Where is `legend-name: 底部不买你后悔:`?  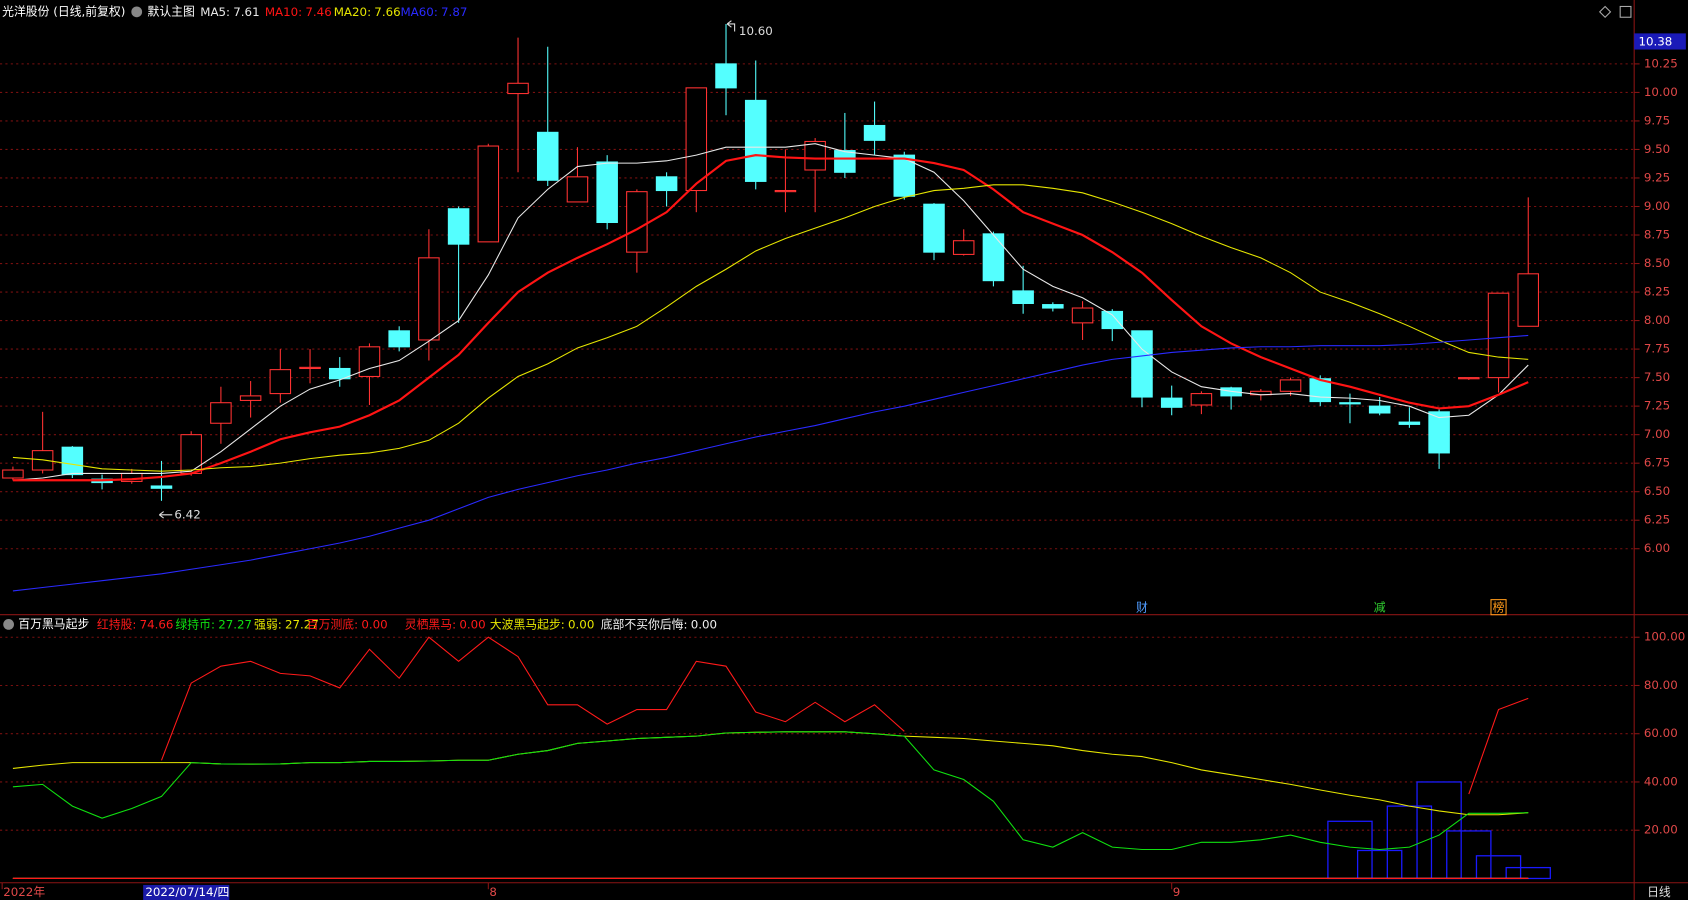
legend-name: 底部不买你后悔: is located at coordinates (644, 624).